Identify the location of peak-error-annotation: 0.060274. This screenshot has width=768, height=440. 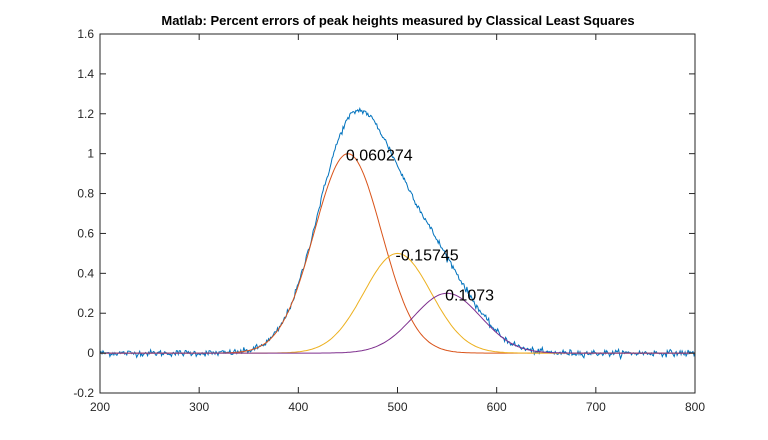
(379, 156).